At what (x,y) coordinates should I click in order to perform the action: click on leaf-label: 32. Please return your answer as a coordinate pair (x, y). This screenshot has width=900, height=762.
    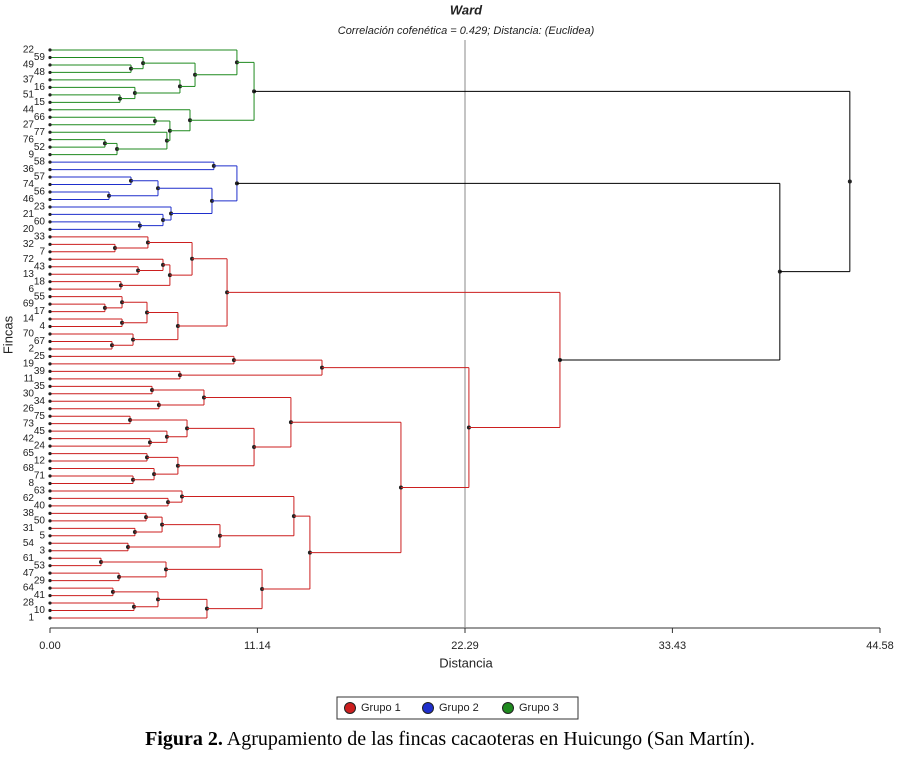
    Looking at the image, I should click on (29, 244).